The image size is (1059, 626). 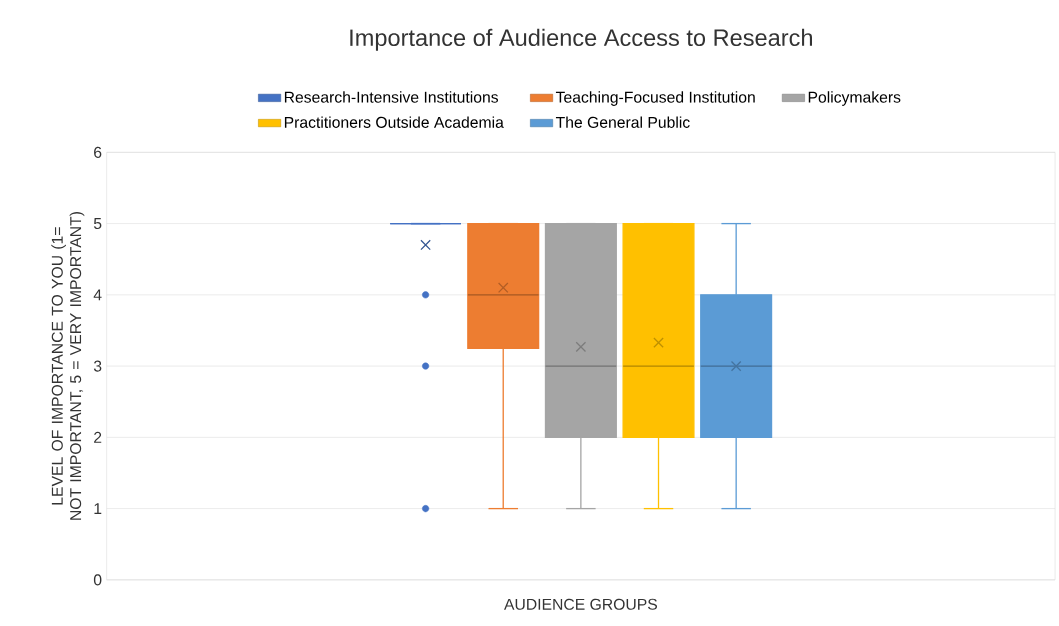 What do you see at coordinates (581, 604) in the screenshot?
I see `x-axis-title: AUDIENCE GROUPS` at bounding box center [581, 604].